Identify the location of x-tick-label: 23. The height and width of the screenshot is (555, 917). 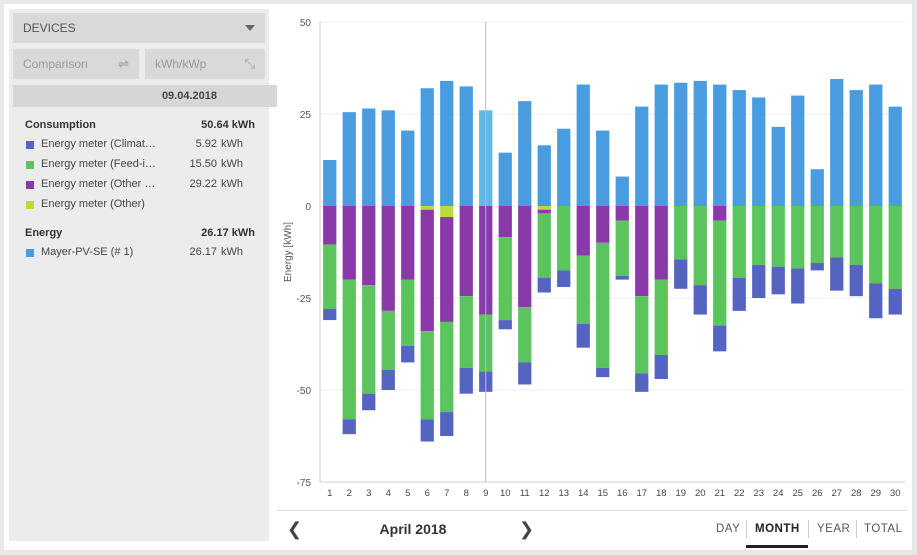
(758, 493).